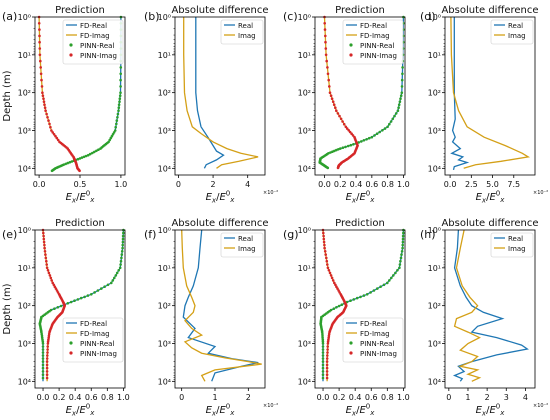 This screenshot has width=550, height=420. What do you see at coordinates (150, 234) in the screenshot?
I see `panel-letter: (f)` at bounding box center [150, 234].